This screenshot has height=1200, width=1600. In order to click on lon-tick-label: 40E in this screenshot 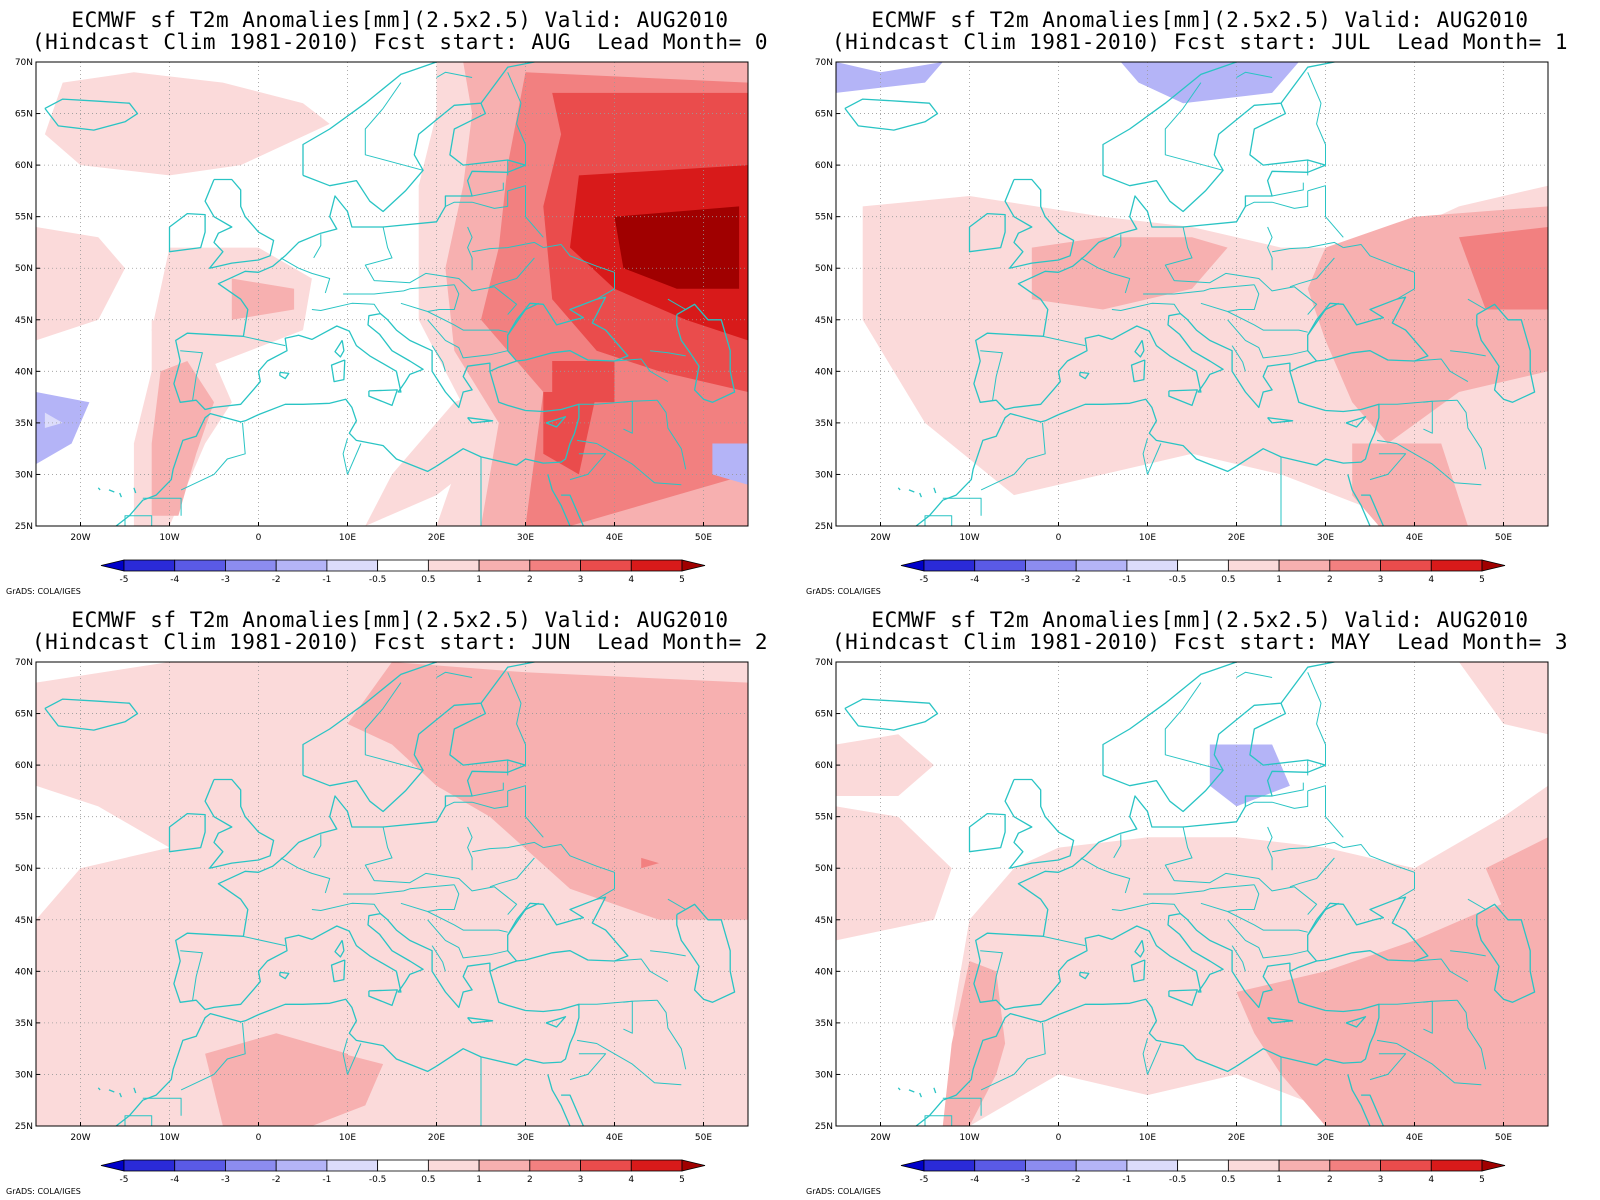, I will do `click(1414, 538)`.